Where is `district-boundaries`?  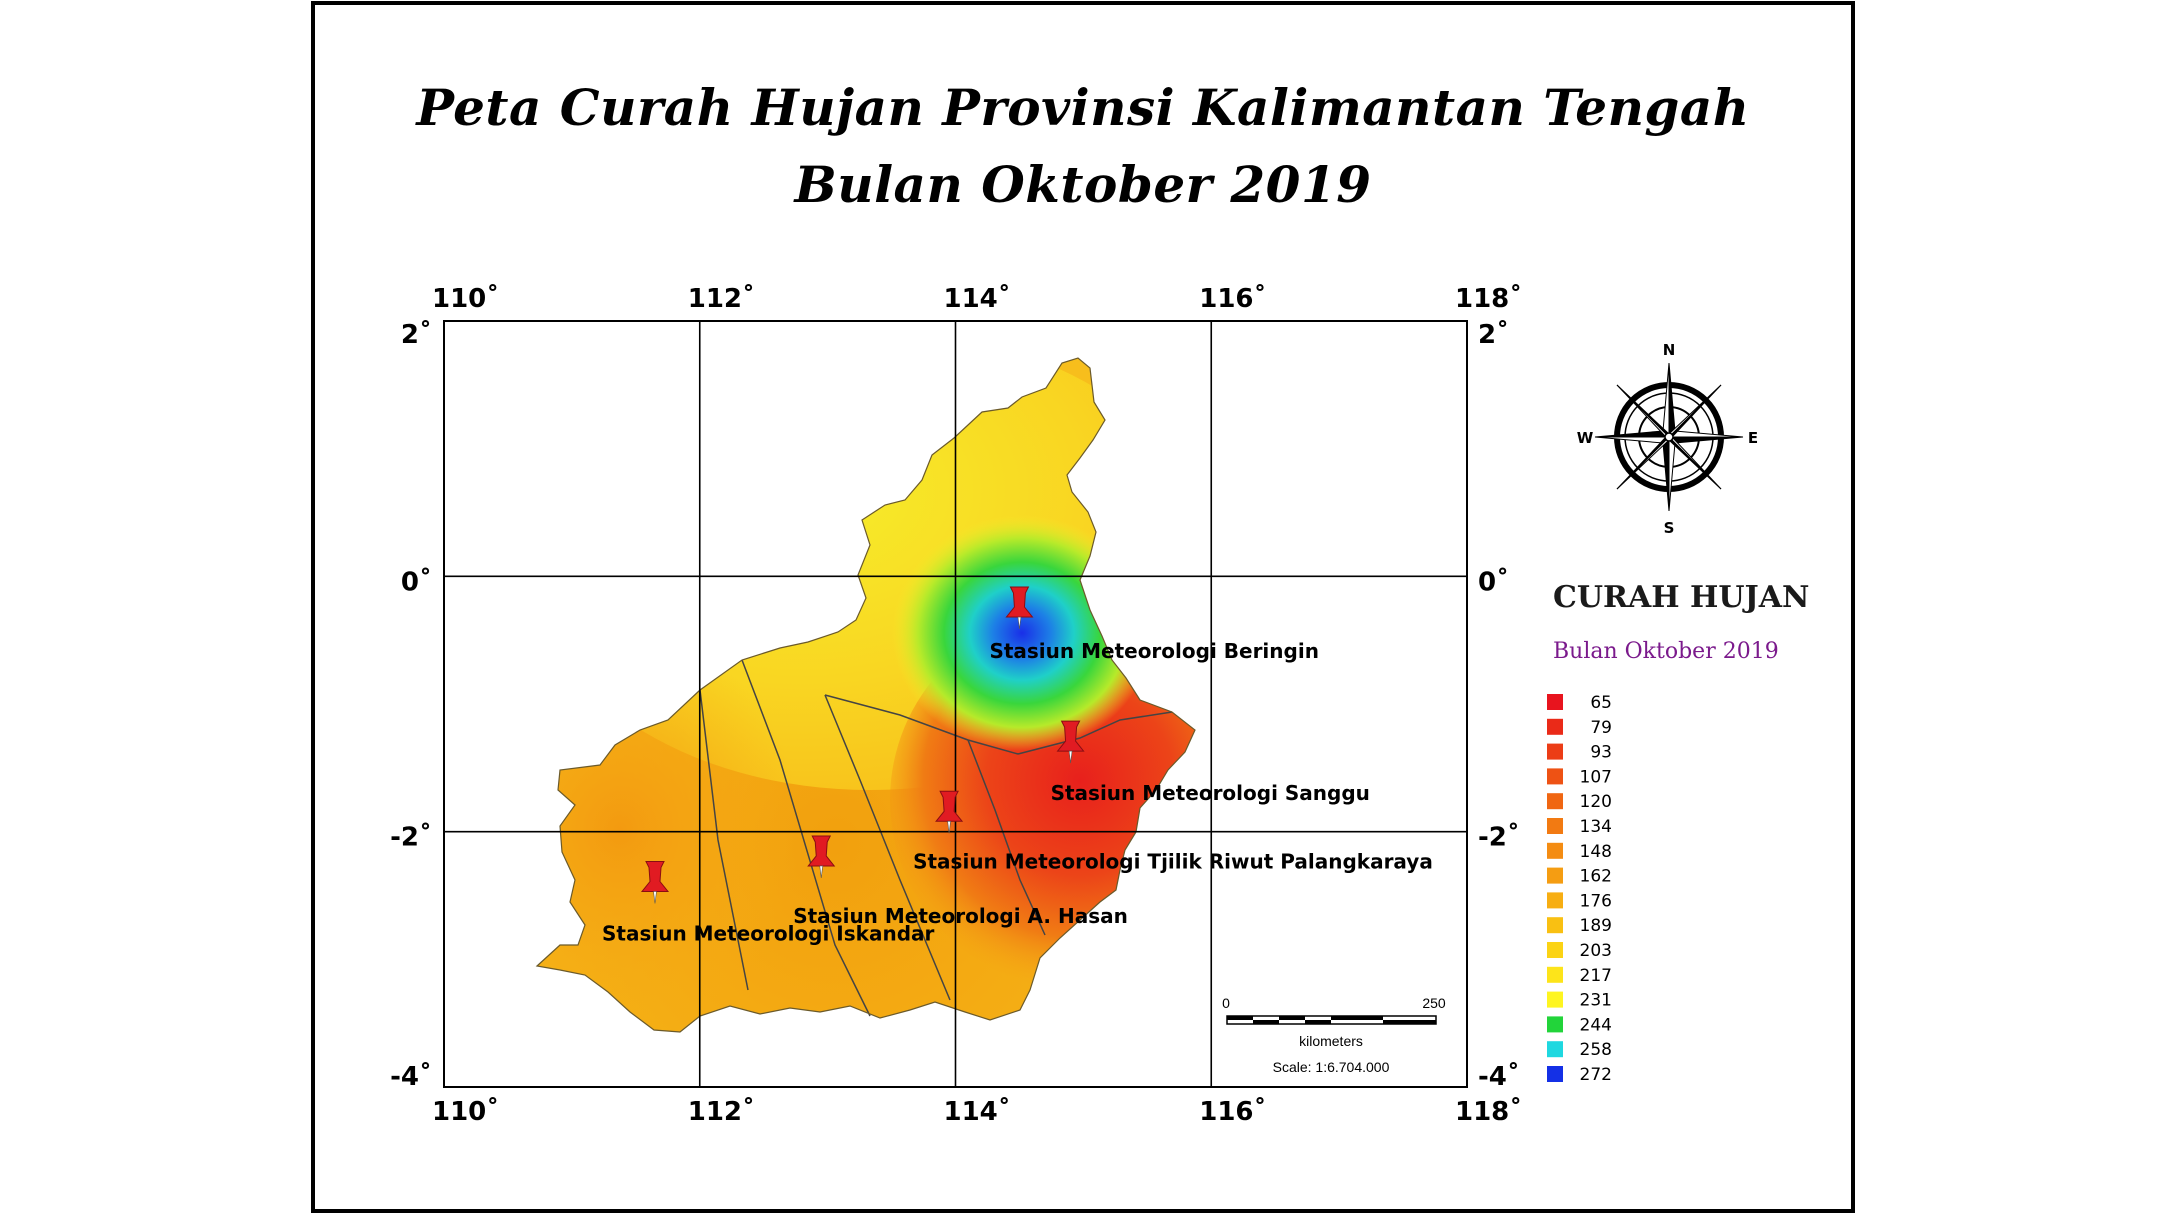
district-boundaries is located at coordinates (936, 838).